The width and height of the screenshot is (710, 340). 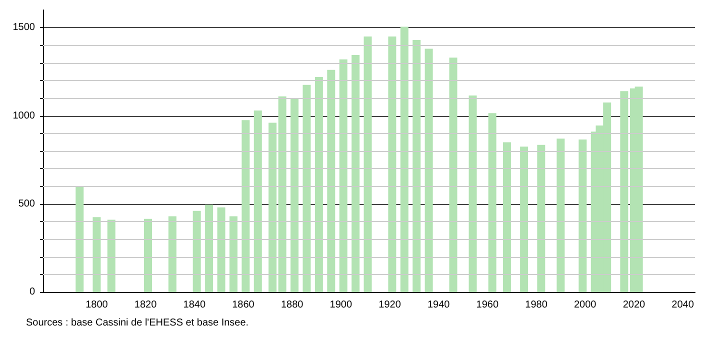 What do you see at coordinates (438, 305) in the screenshot?
I see `x-tick-label: 1940` at bounding box center [438, 305].